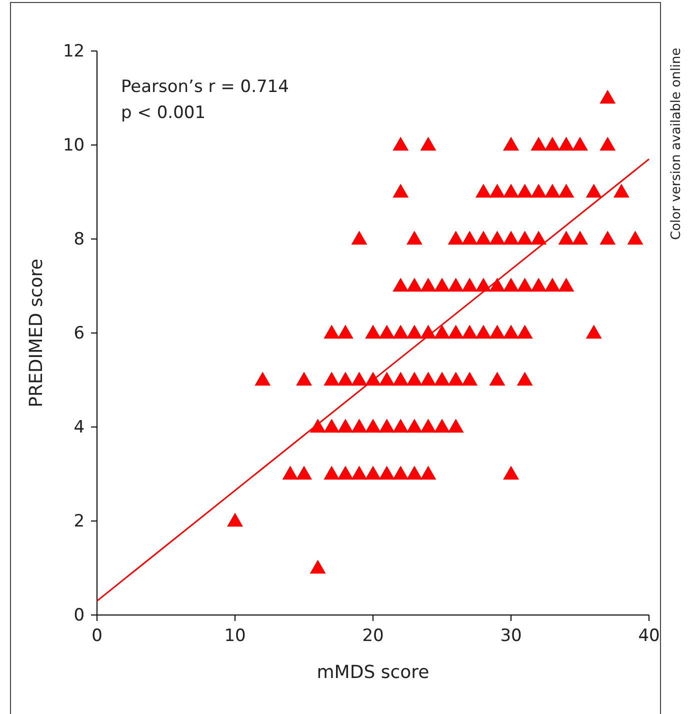  Describe the element at coordinates (73, 51) in the screenshot. I see `y-tick-label: 12` at that location.